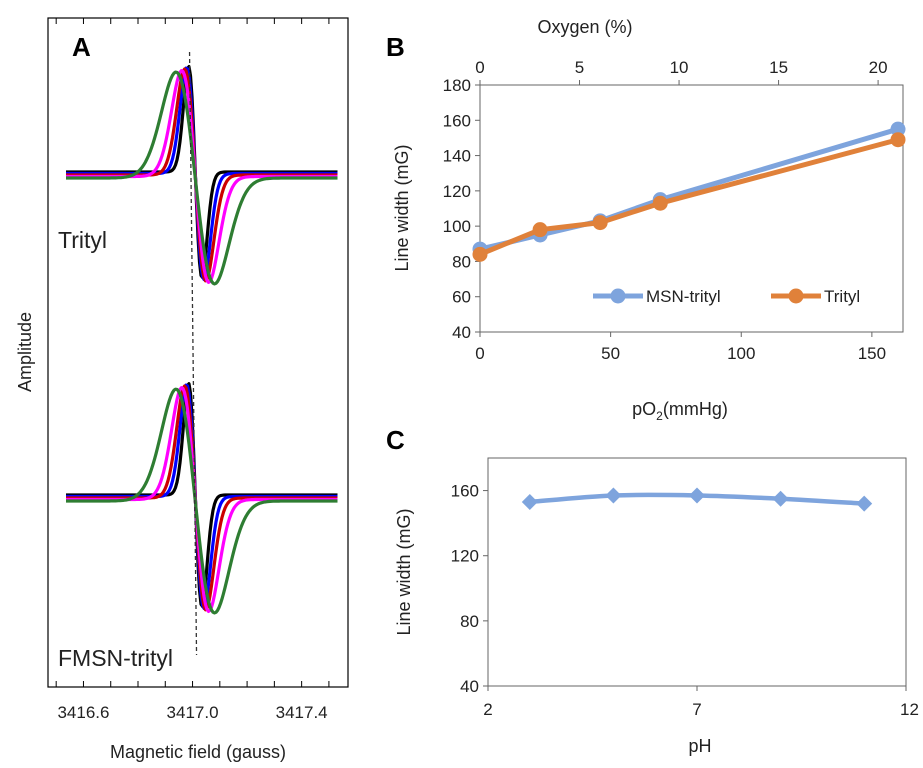 The width and height of the screenshot is (923, 768). I want to click on panel-a-ylabel: Amplitude, so click(25, 352).